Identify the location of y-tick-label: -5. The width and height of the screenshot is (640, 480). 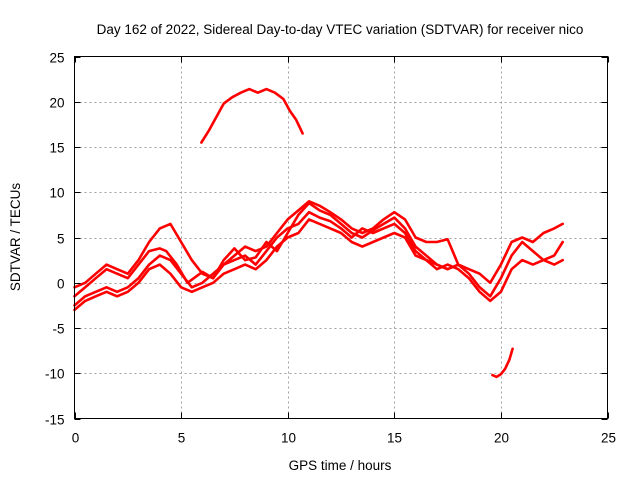
(58, 329).